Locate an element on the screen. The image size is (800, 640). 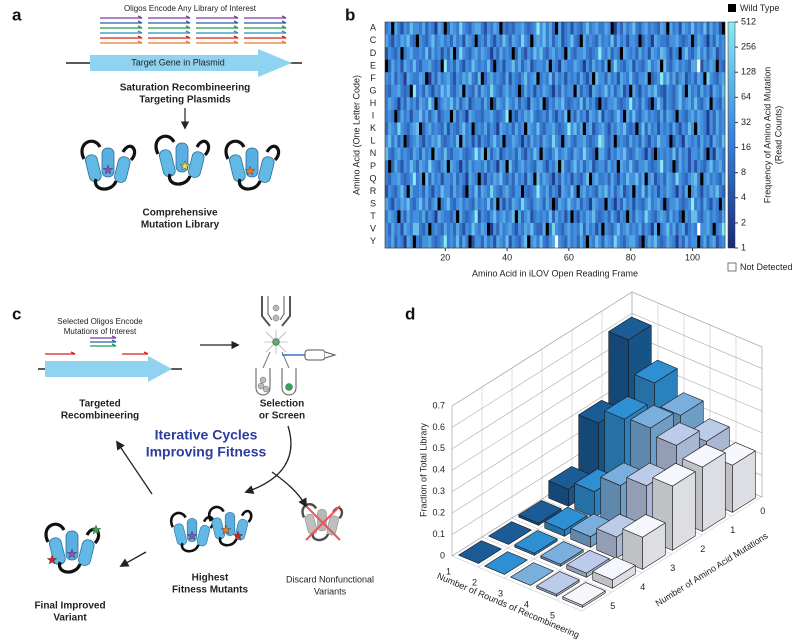
y-tick-label: I is located at coordinates (373, 116).